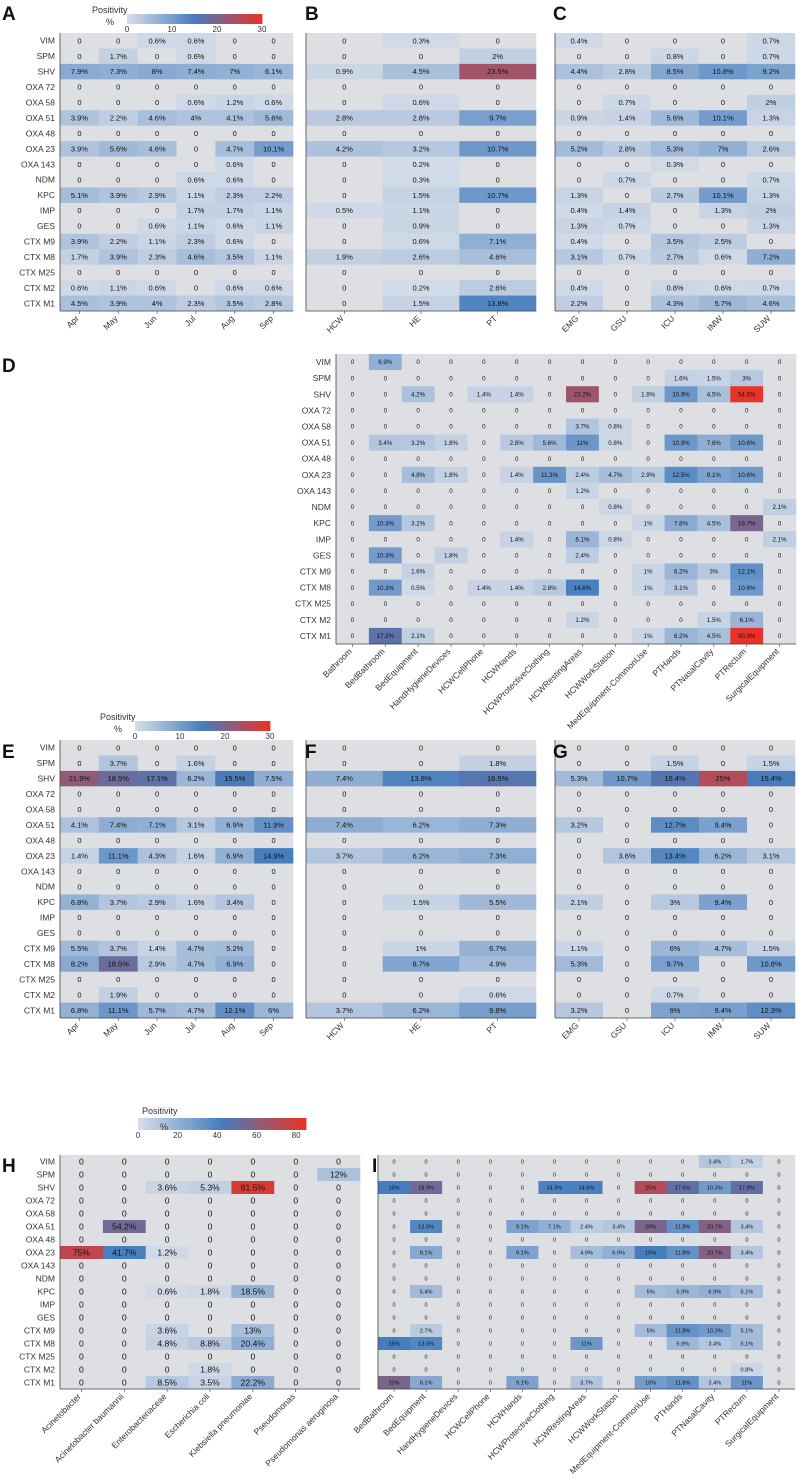 The width and height of the screenshot is (800, 1478). What do you see at coordinates (714, 322) in the screenshot?
I see `column-label: IMW` at bounding box center [714, 322].